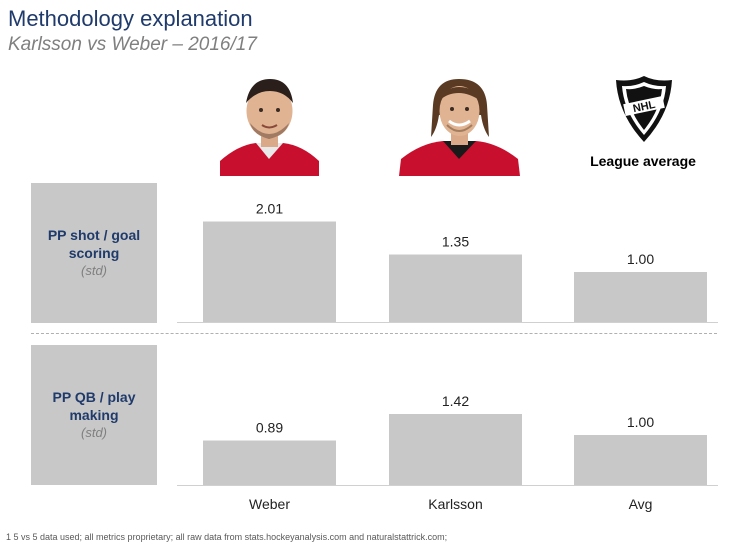  What do you see at coordinates (94, 397) in the screenshot?
I see `row-title-line1: PP QB / play` at bounding box center [94, 397].